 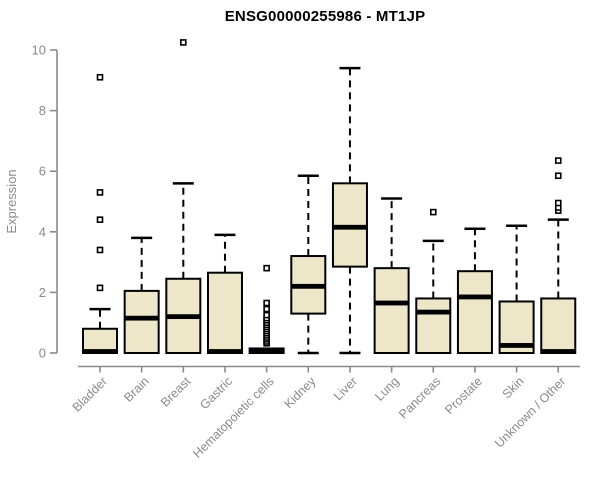 What do you see at coordinates (90, 394) in the screenshot?
I see `x-category-label: Bladder` at bounding box center [90, 394].